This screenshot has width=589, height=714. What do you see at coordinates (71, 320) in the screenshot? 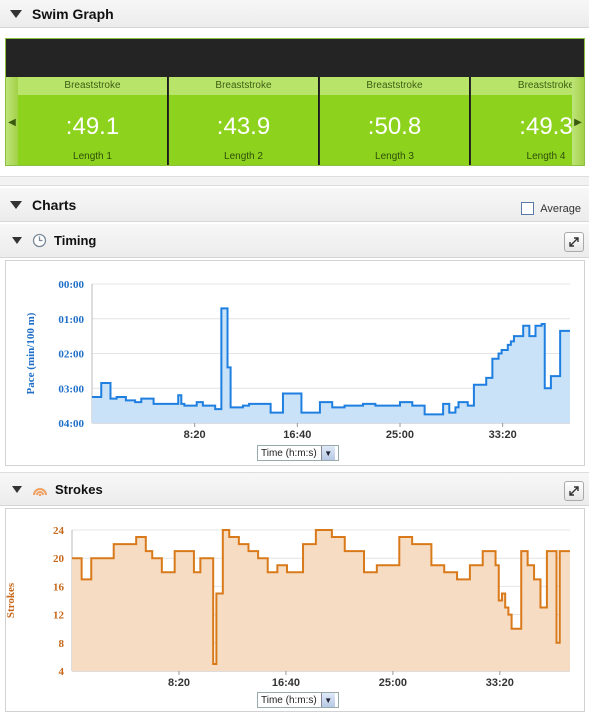
I see `y-tick-label: 01:00` at bounding box center [71, 320].